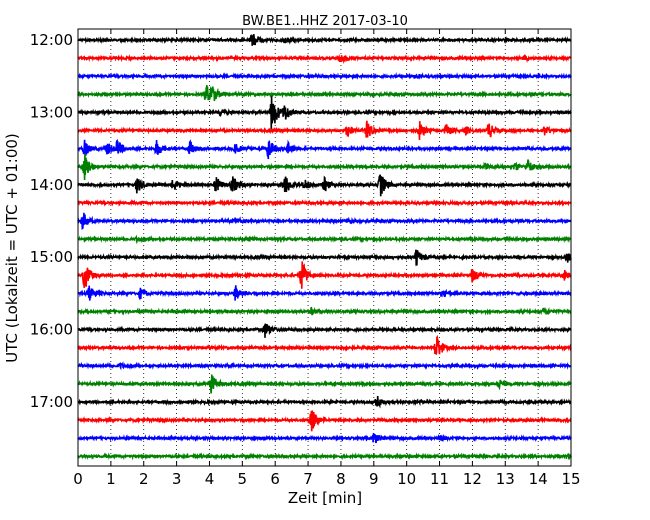  I want to click on y-tick-label: 16:00, so click(51, 330).